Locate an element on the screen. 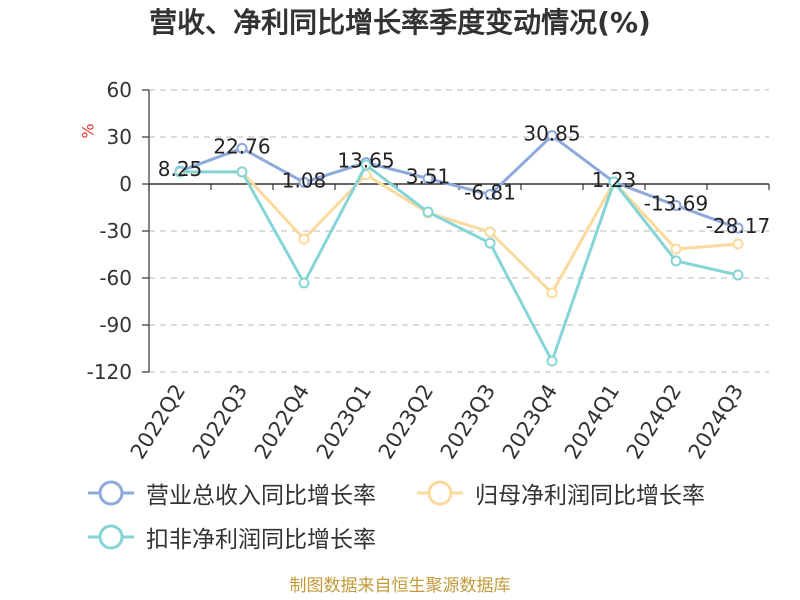 The image size is (800, 600). data-label: -13.69 is located at coordinates (676, 203).